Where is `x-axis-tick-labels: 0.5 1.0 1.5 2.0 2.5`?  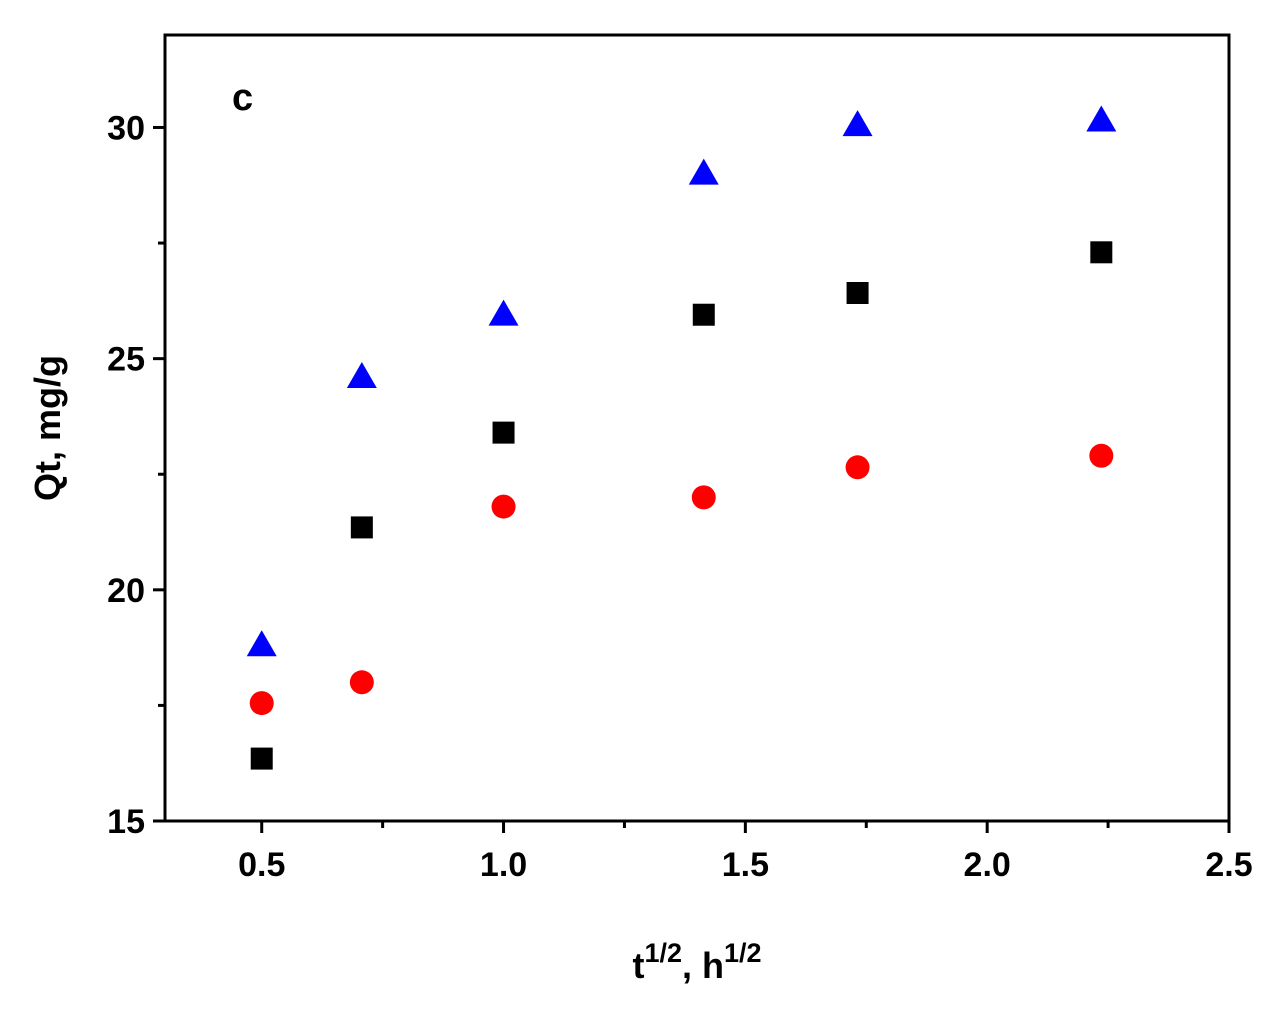
x-axis-tick-labels: 0.5 1.0 1.5 2.0 2.5 is located at coordinates (745, 865).